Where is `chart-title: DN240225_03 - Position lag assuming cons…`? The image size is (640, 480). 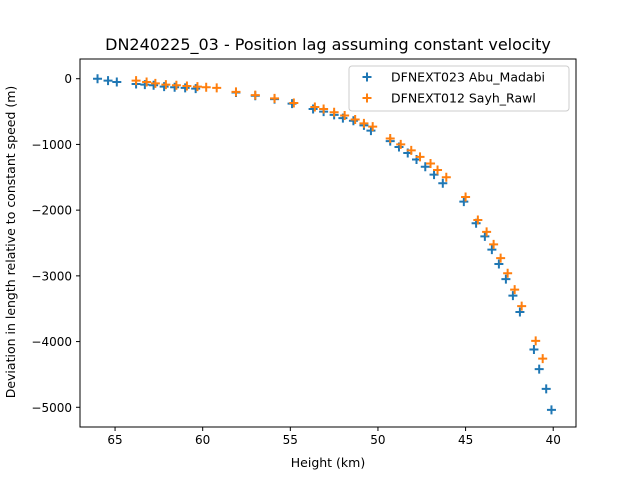
chart-title: DN240225_03 - Position lag assuming cons… is located at coordinates (328, 45).